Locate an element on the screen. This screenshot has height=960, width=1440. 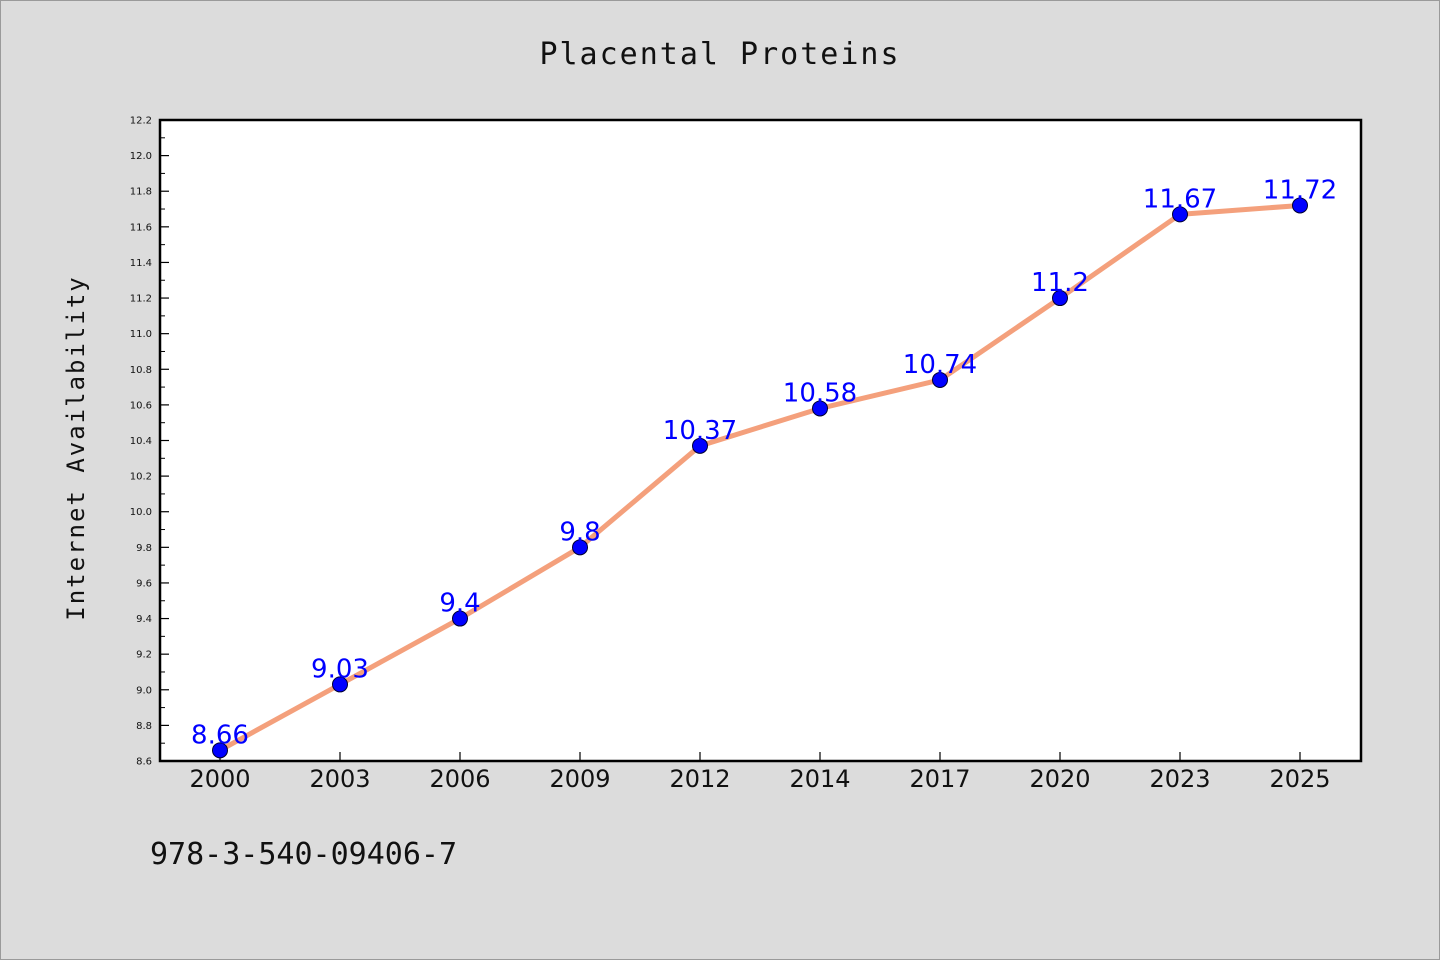
footer-code: 978-3-540-09406-7 is located at coordinates (303, 854).